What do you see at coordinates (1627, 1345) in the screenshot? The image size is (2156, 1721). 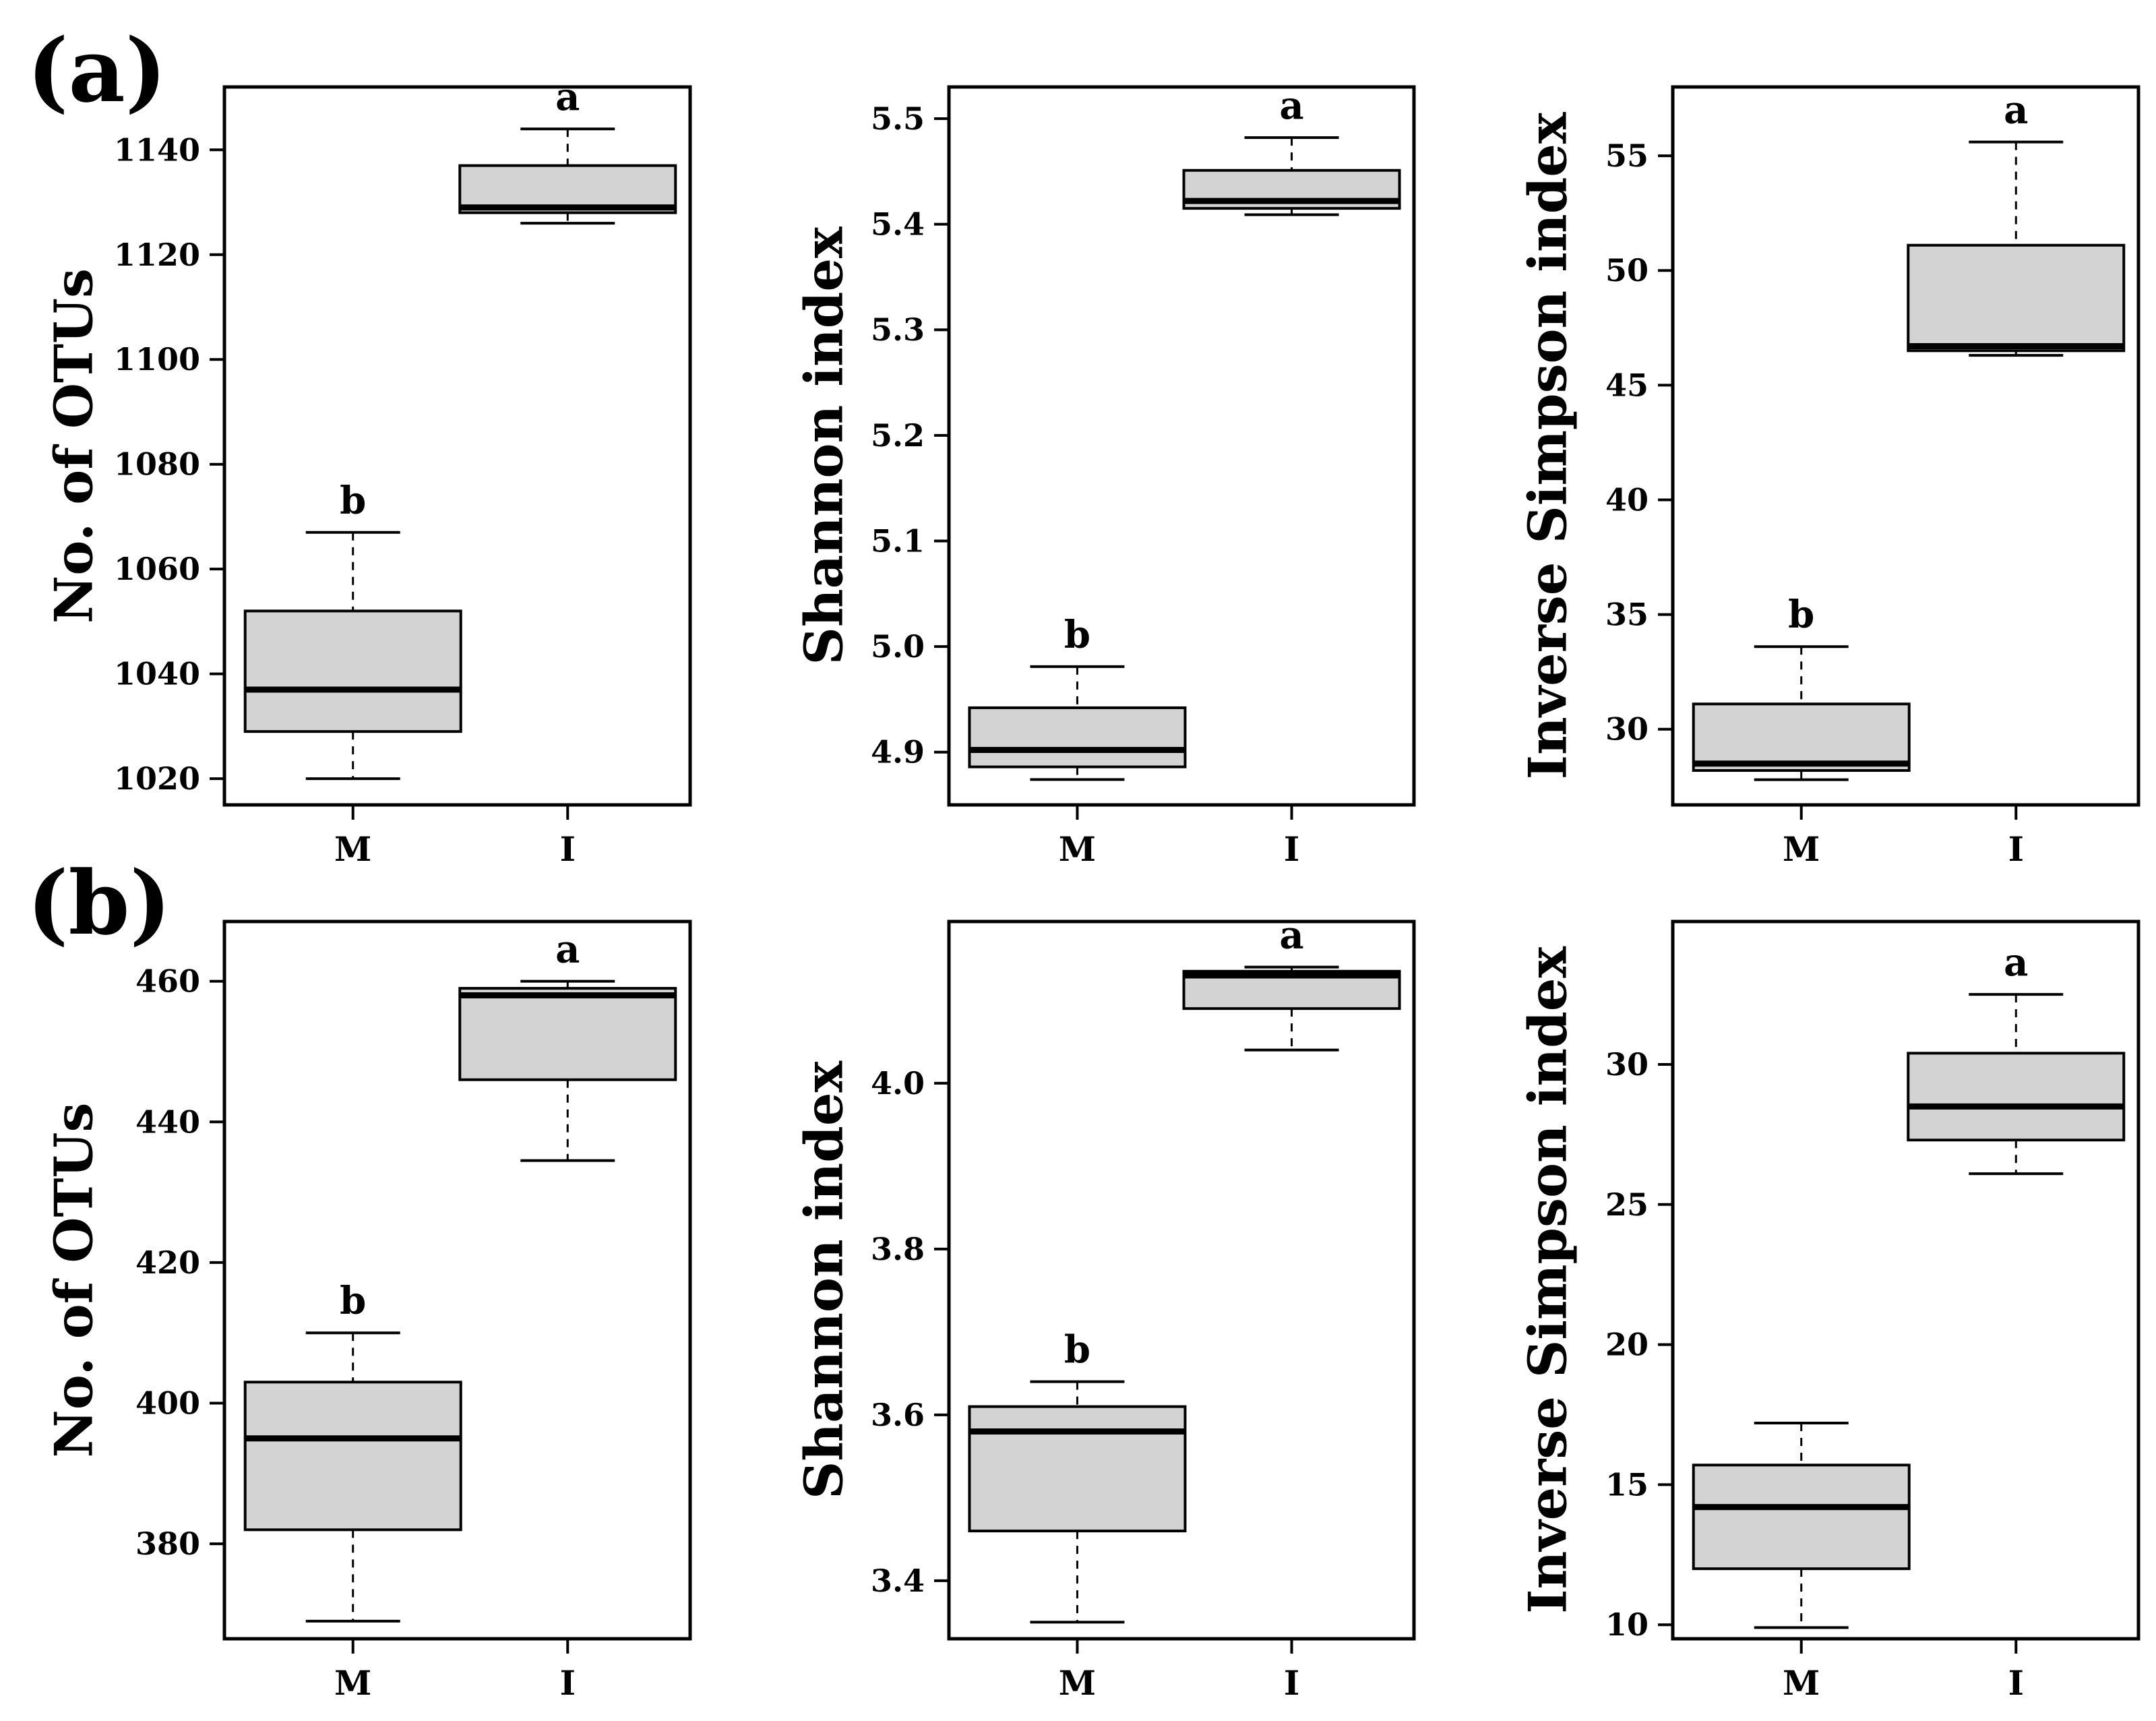 I see `y-tick-label: 20` at bounding box center [1627, 1345].